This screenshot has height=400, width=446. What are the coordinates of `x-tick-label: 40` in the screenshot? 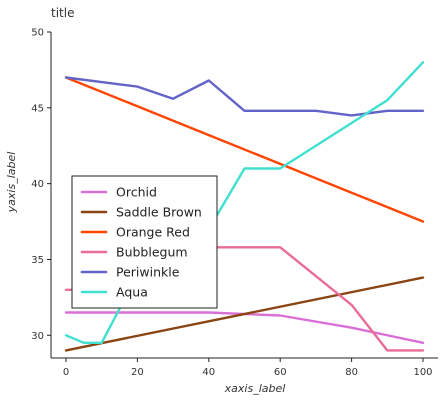 It's located at (208, 372).